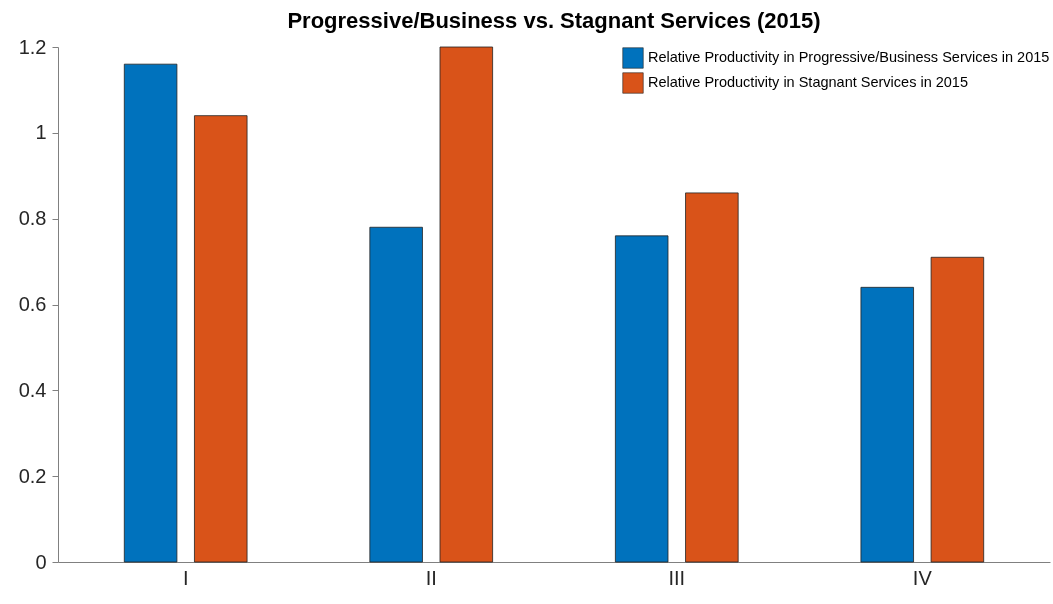  What do you see at coordinates (808, 82) in the screenshot?
I see `legend-label: Relative Productivity in Stagnant Services in 2015` at bounding box center [808, 82].